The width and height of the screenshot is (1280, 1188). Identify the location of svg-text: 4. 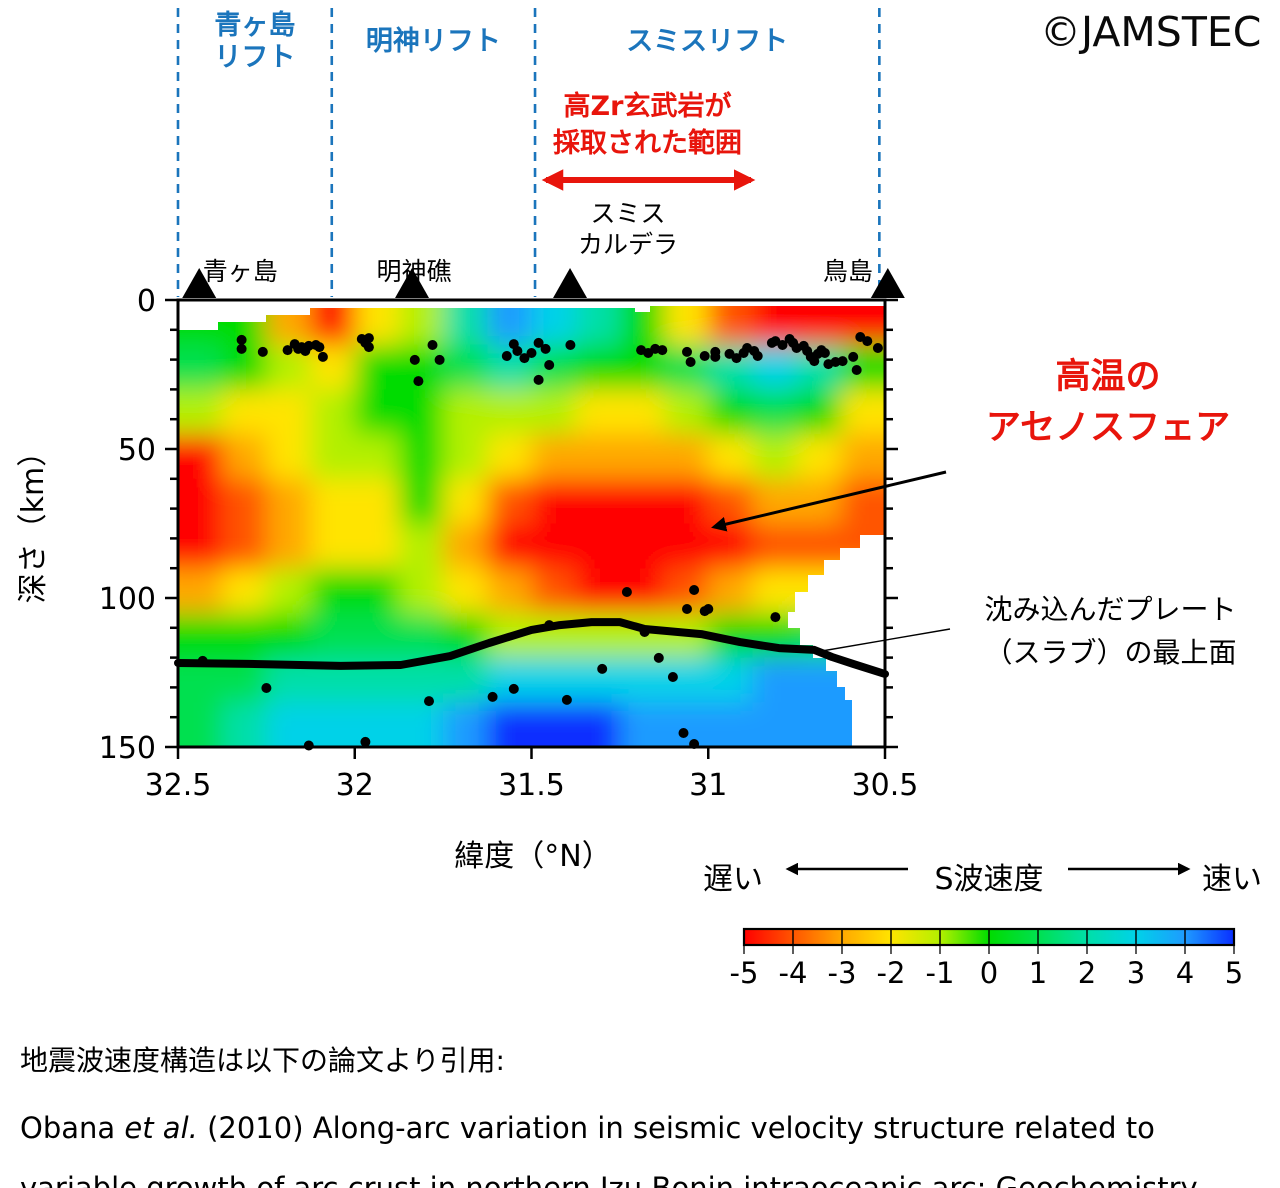
(1185, 973).